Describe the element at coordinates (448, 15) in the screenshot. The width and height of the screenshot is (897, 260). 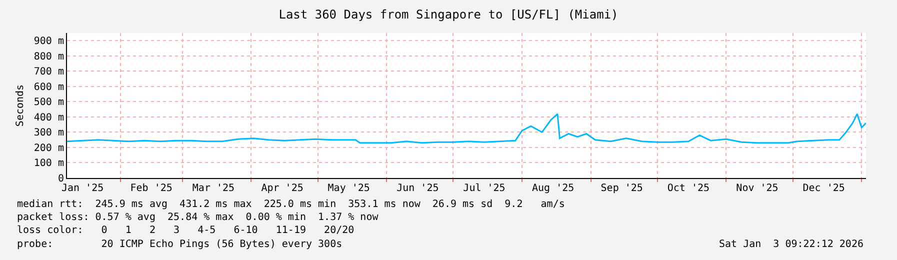
I see `chart-title: Last 360 Days from Singapore to [US/FL] (Miami)` at that location.